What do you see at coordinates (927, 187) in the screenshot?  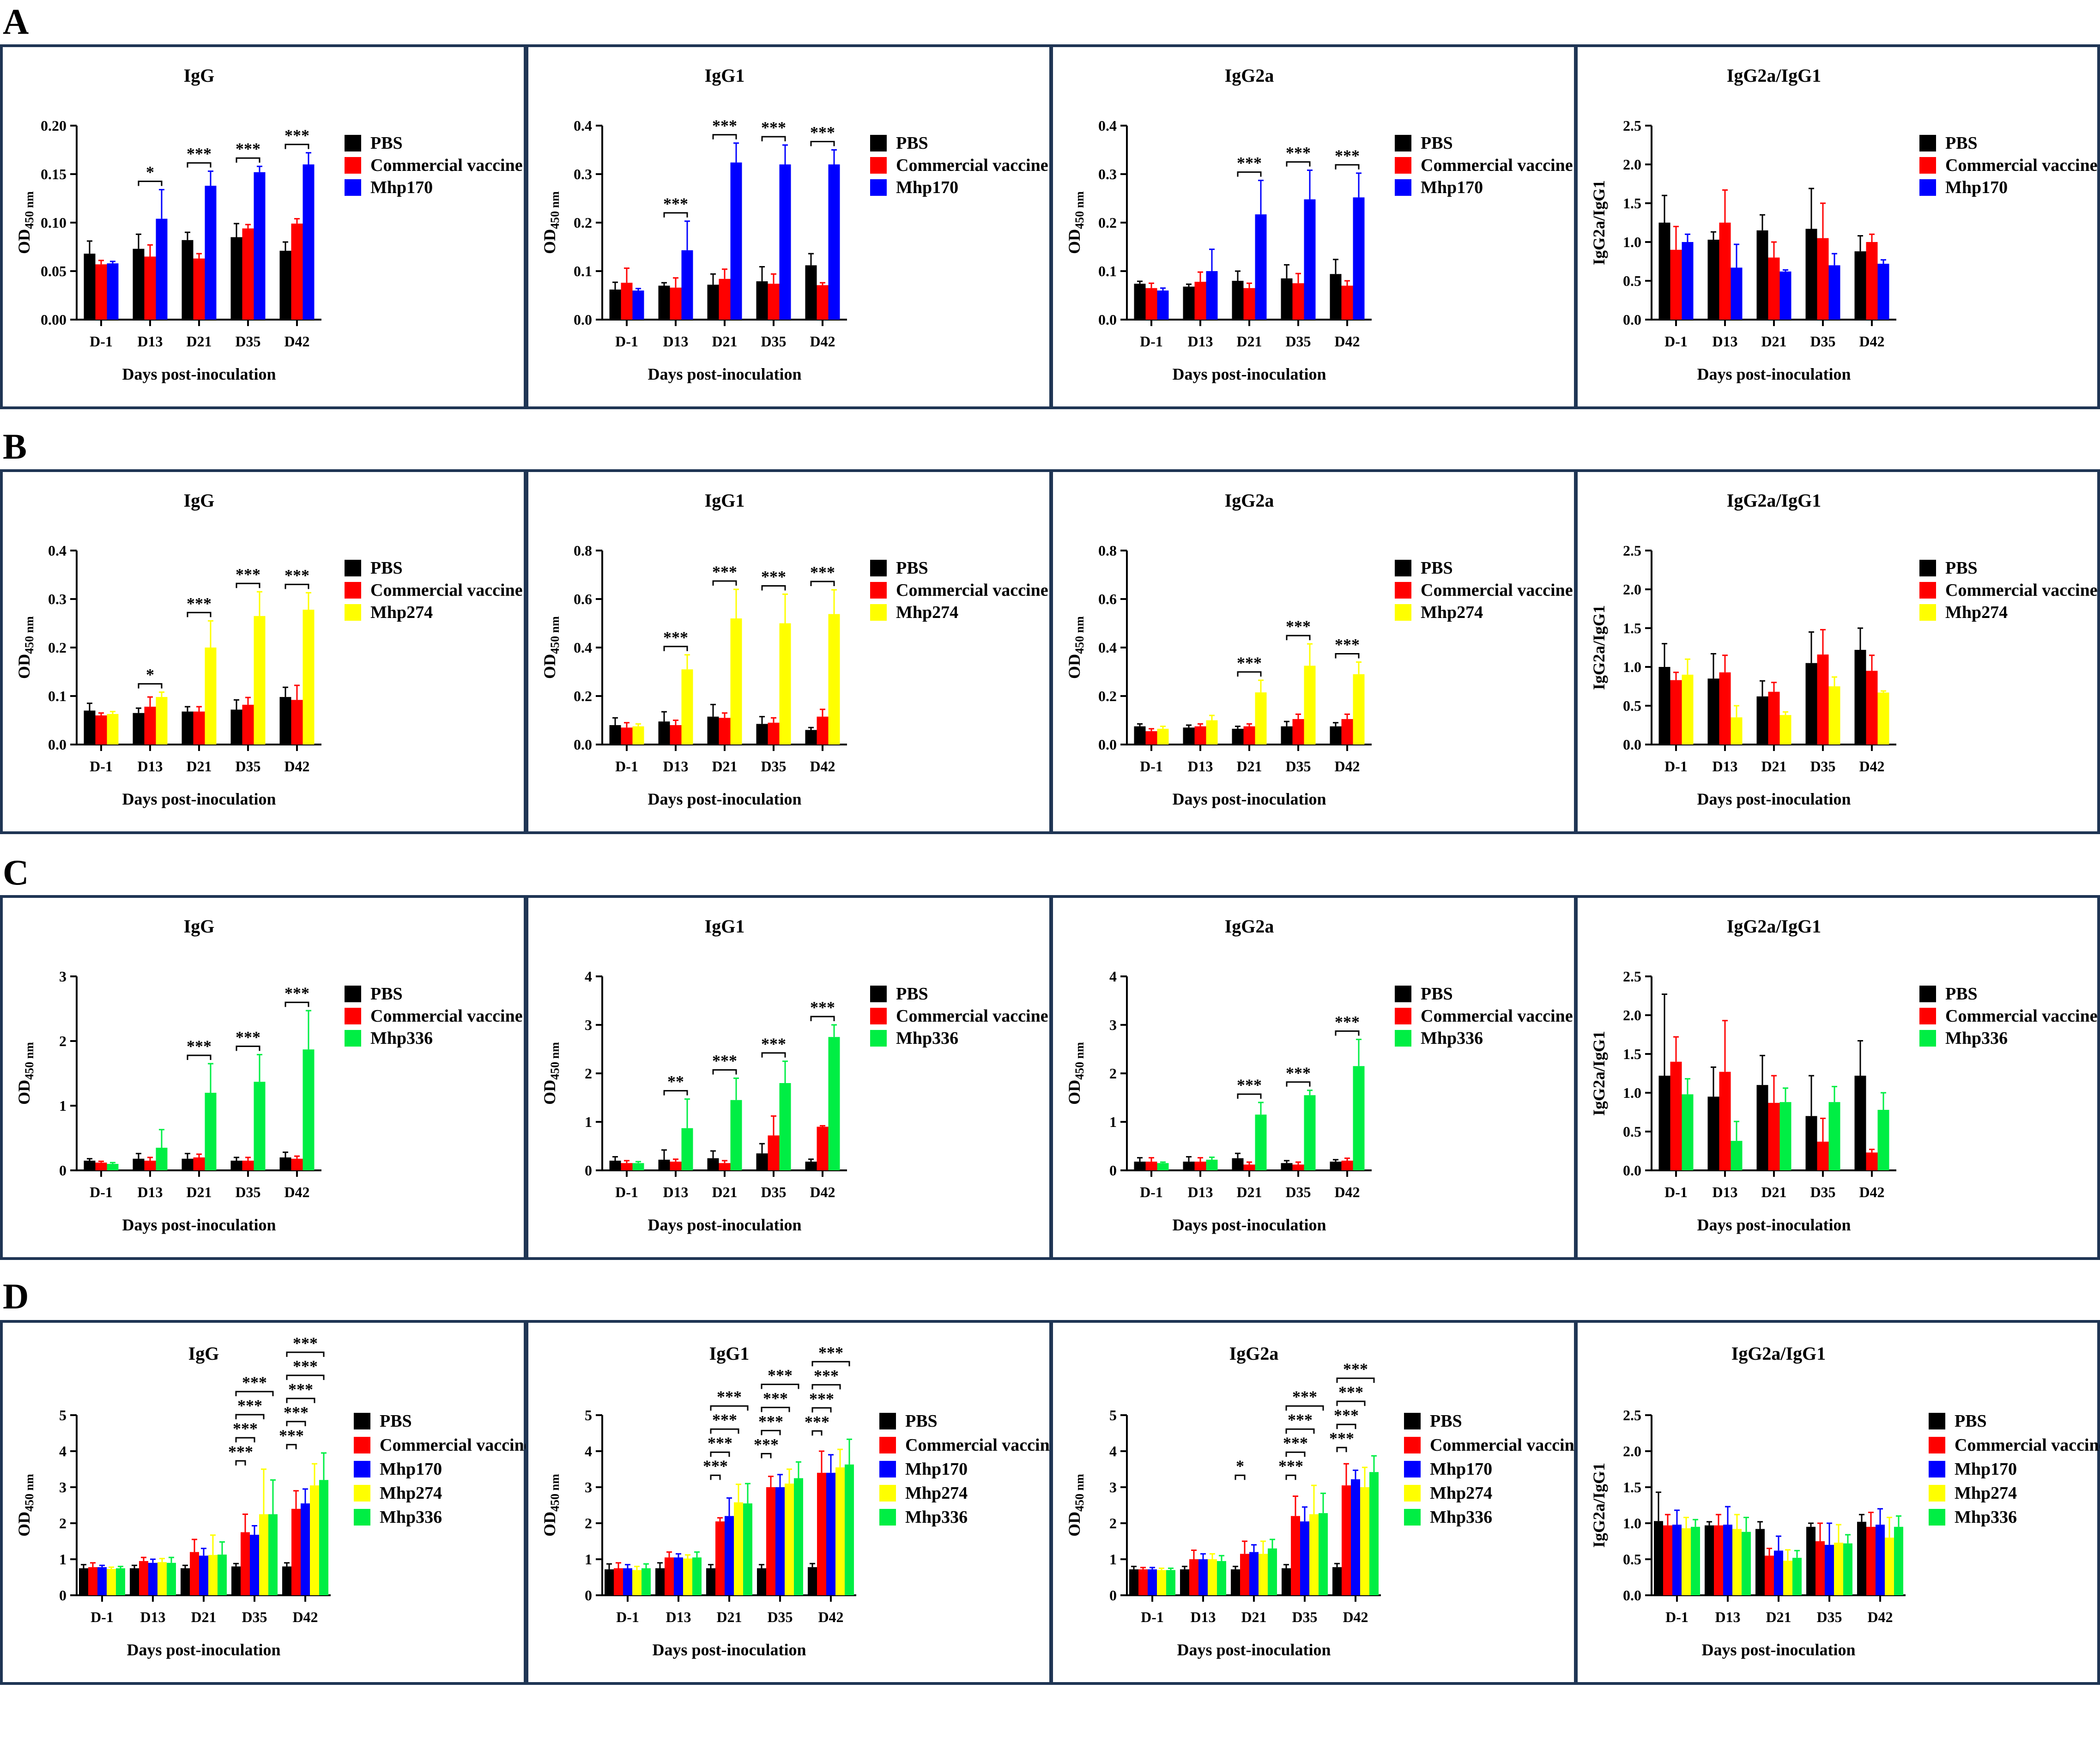 I see `legend-label-mhp170: Mhp170` at bounding box center [927, 187].